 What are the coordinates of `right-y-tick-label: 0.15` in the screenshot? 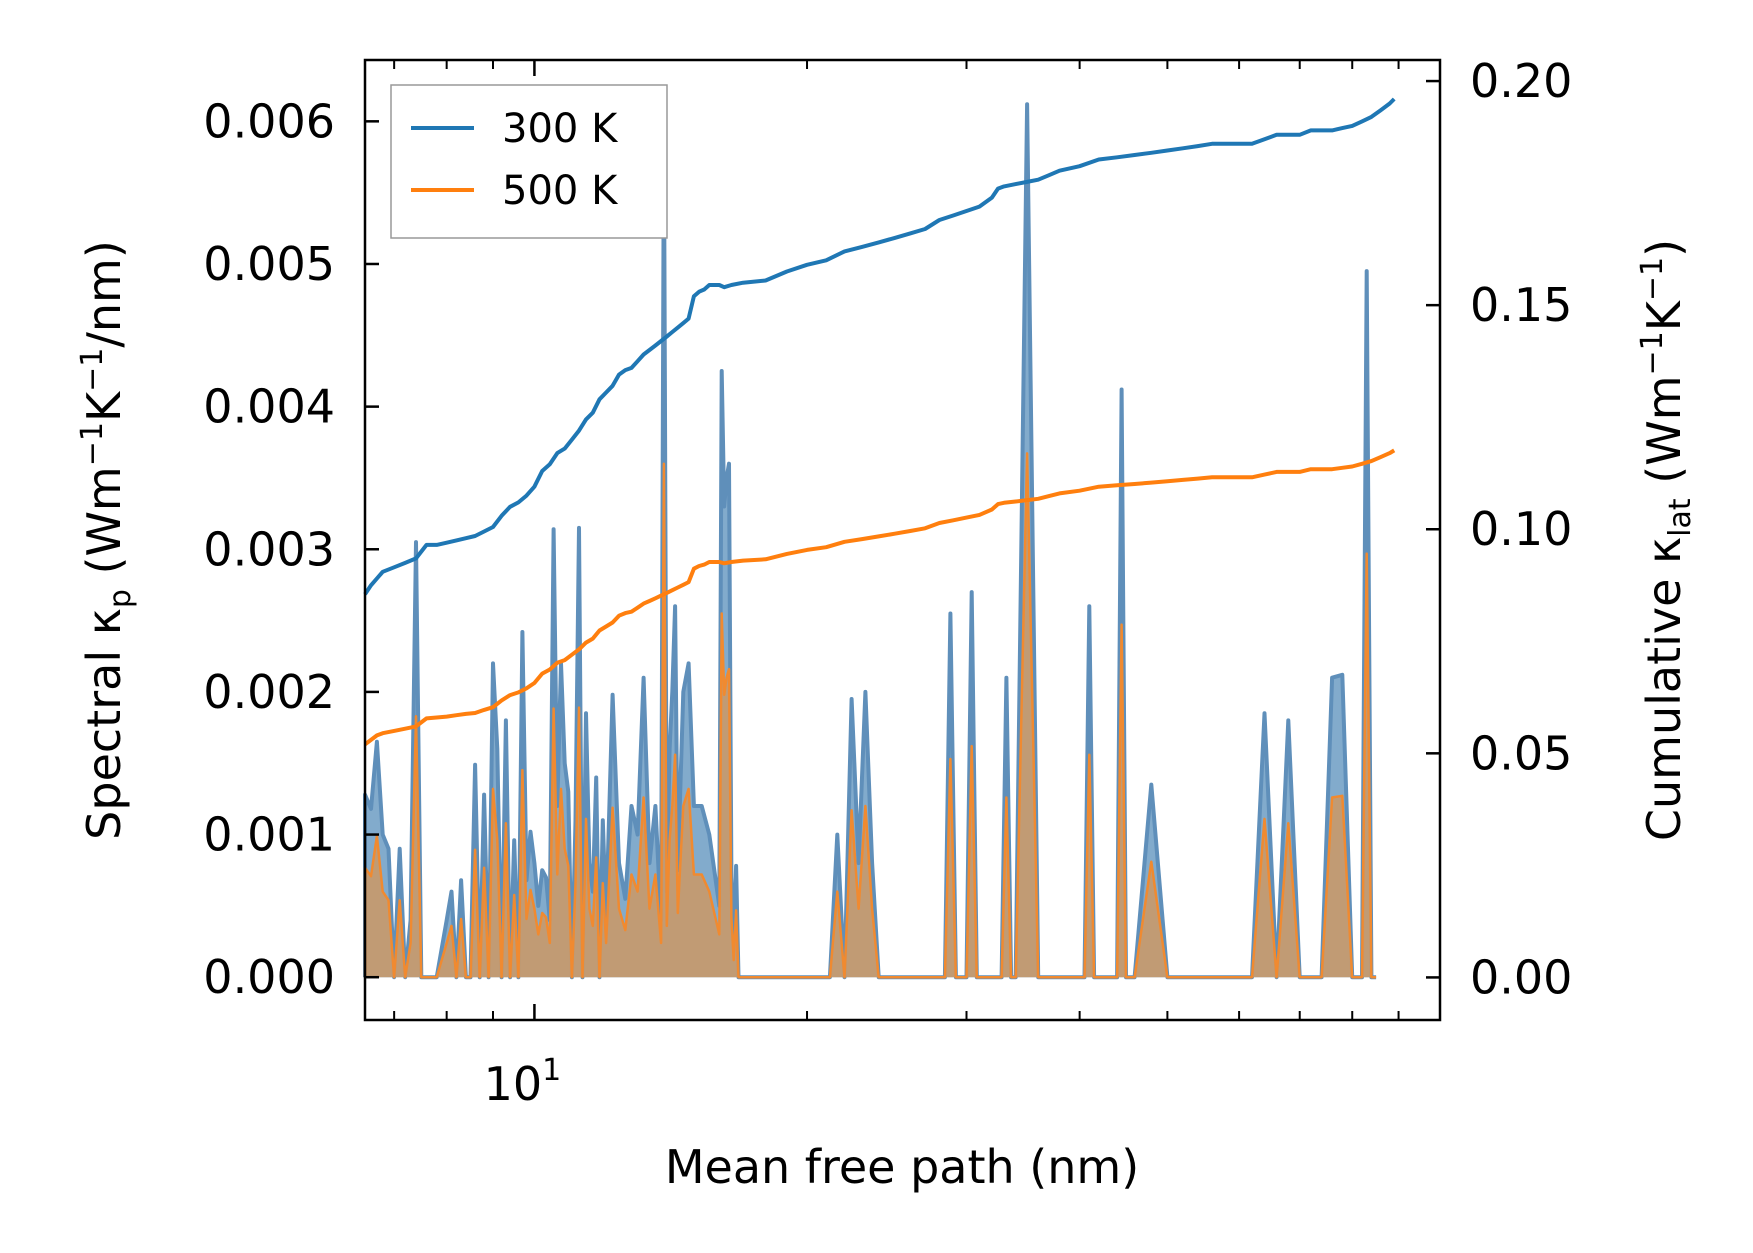 It's located at (1521, 305).